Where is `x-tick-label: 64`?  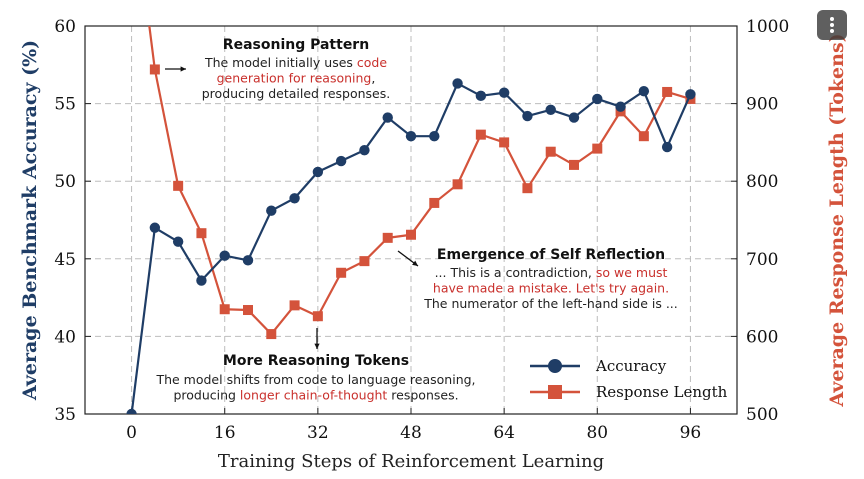 x-tick-label: 64 is located at coordinates (504, 433).